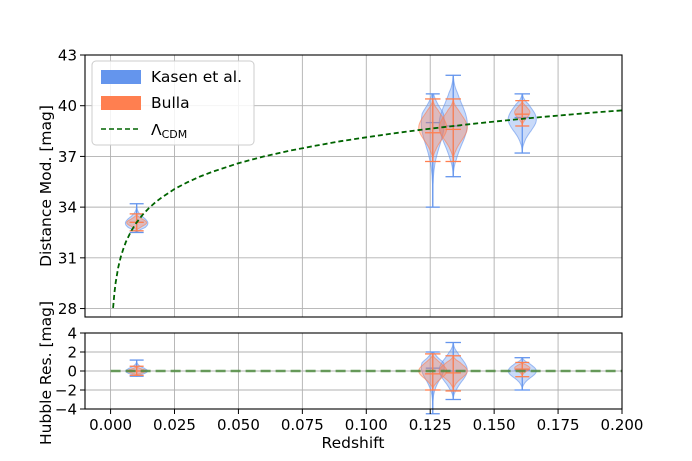 This screenshot has width=692, height=461. Describe the element at coordinates (67, 258) in the screenshot. I see `top-ytick-label-1: 31` at that location.